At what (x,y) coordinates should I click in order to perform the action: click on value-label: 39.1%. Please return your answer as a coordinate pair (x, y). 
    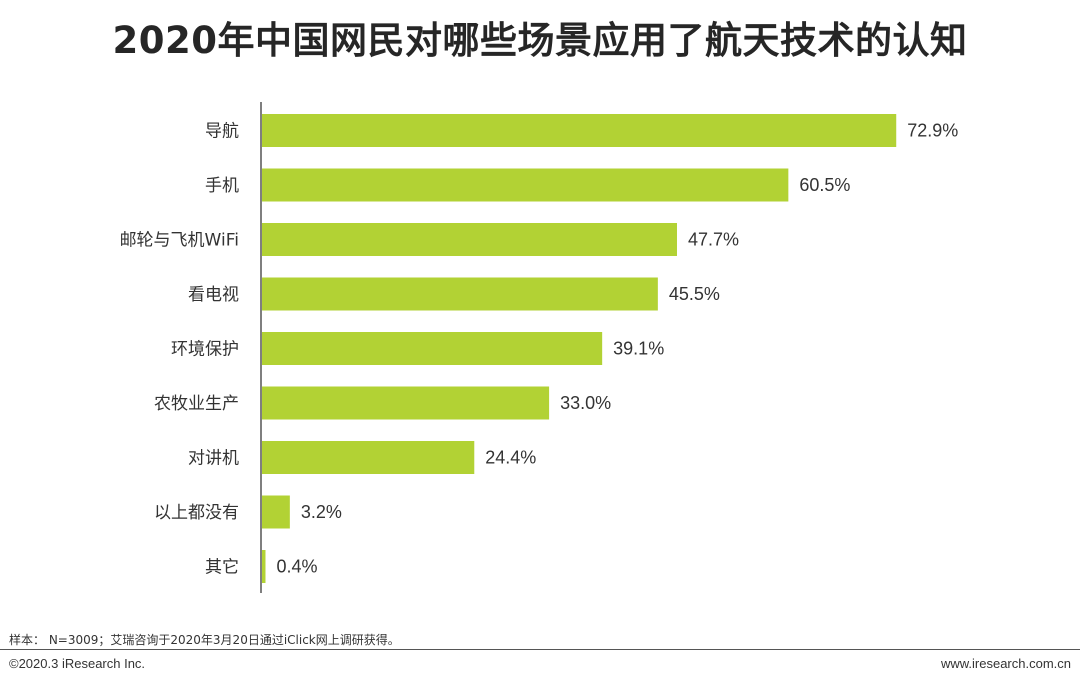
    Looking at the image, I should click on (638, 349).